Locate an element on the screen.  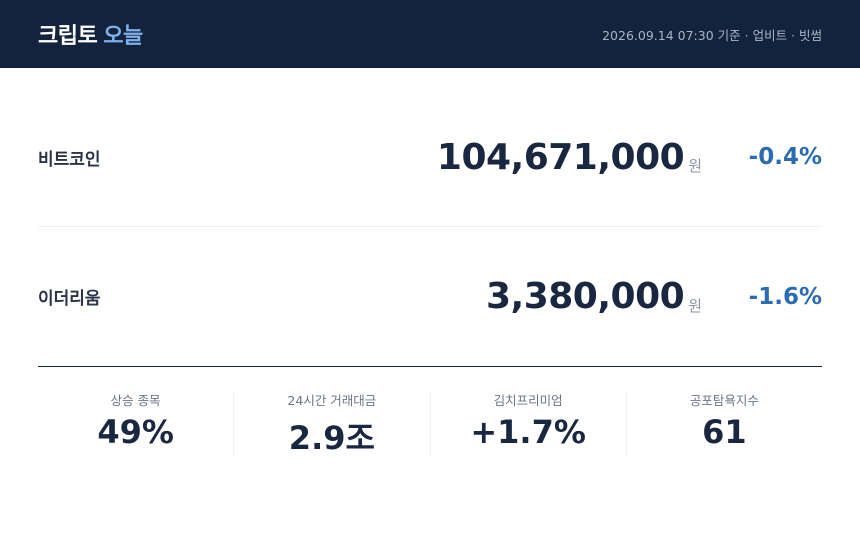
asset-price: 104,671,000 is located at coordinates (560, 157).